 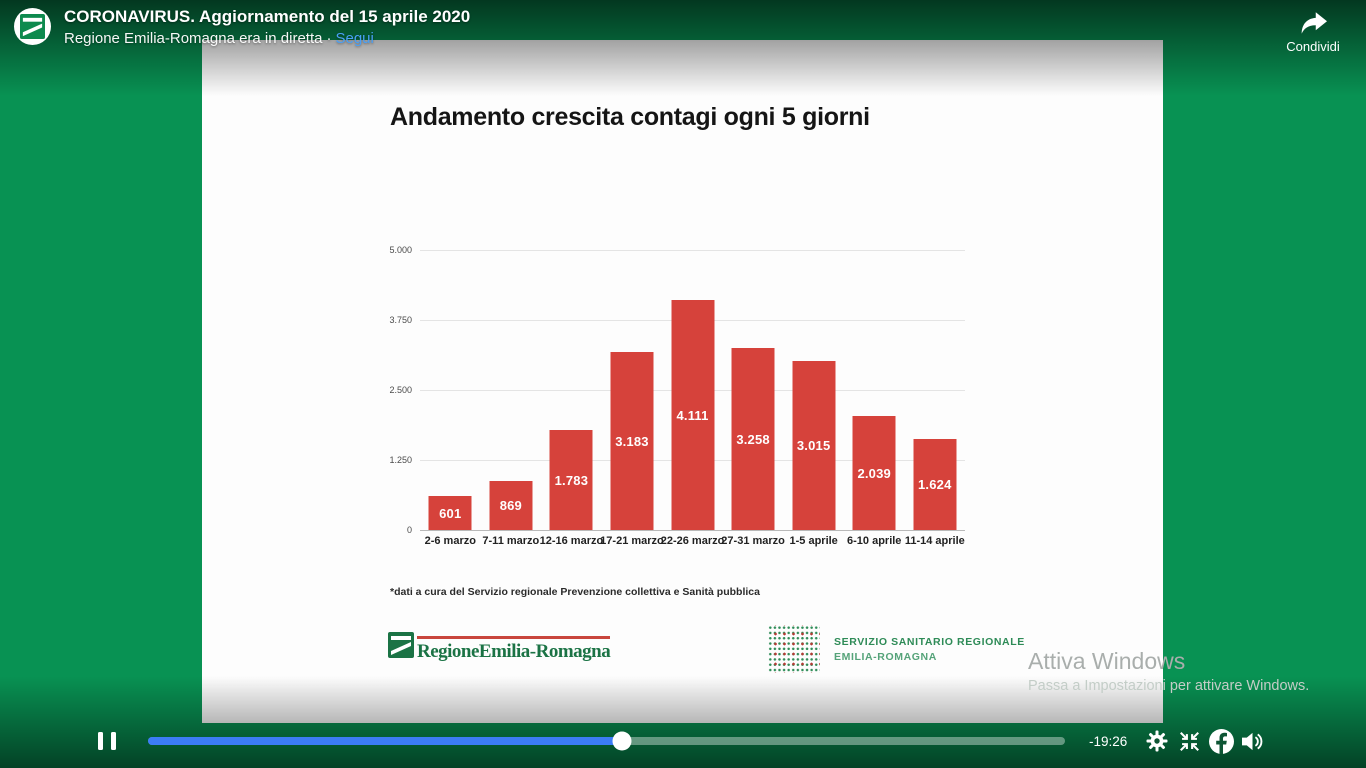 I want to click on chart-title: Andamento crescita contagi ogni 5 giorni, so click(x=630, y=117).